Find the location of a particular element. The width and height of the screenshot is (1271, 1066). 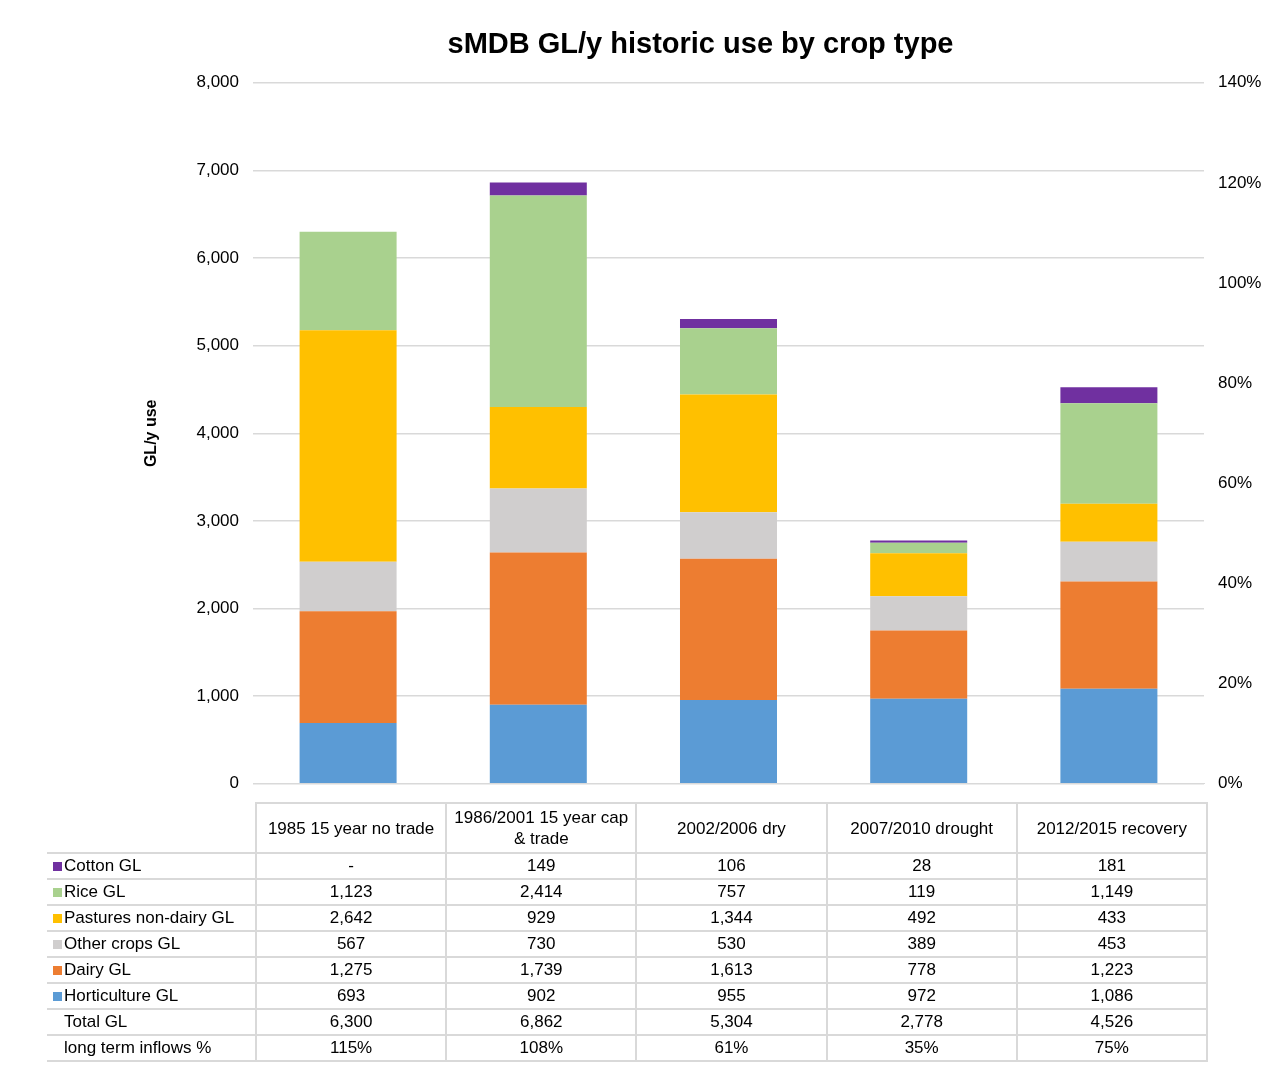

y-tick-label: 4,000 is located at coordinates (217, 432).